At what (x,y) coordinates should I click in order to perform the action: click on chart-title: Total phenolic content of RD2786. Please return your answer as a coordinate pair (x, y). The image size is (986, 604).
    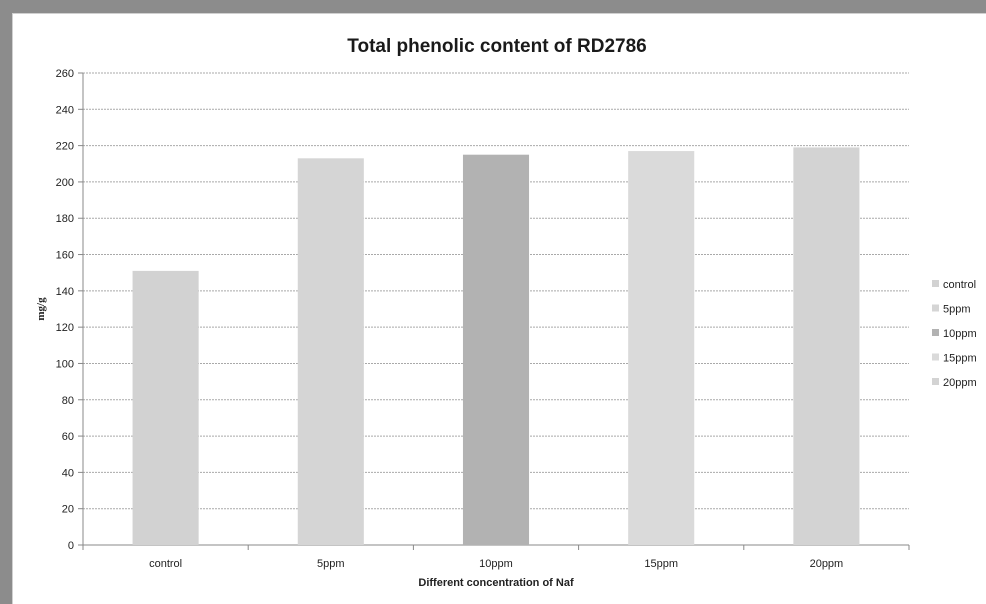
    Looking at the image, I should click on (496, 46).